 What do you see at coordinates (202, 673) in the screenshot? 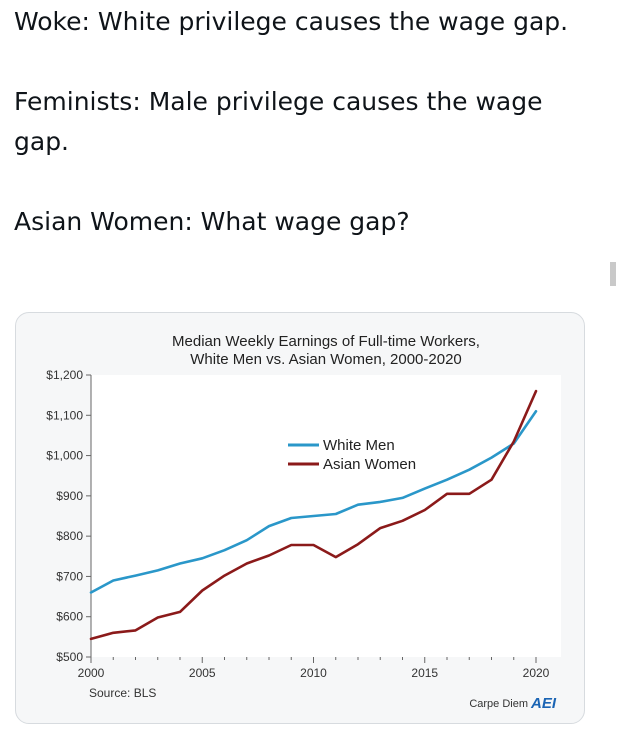
I see `x-tick-label: 2005` at bounding box center [202, 673].